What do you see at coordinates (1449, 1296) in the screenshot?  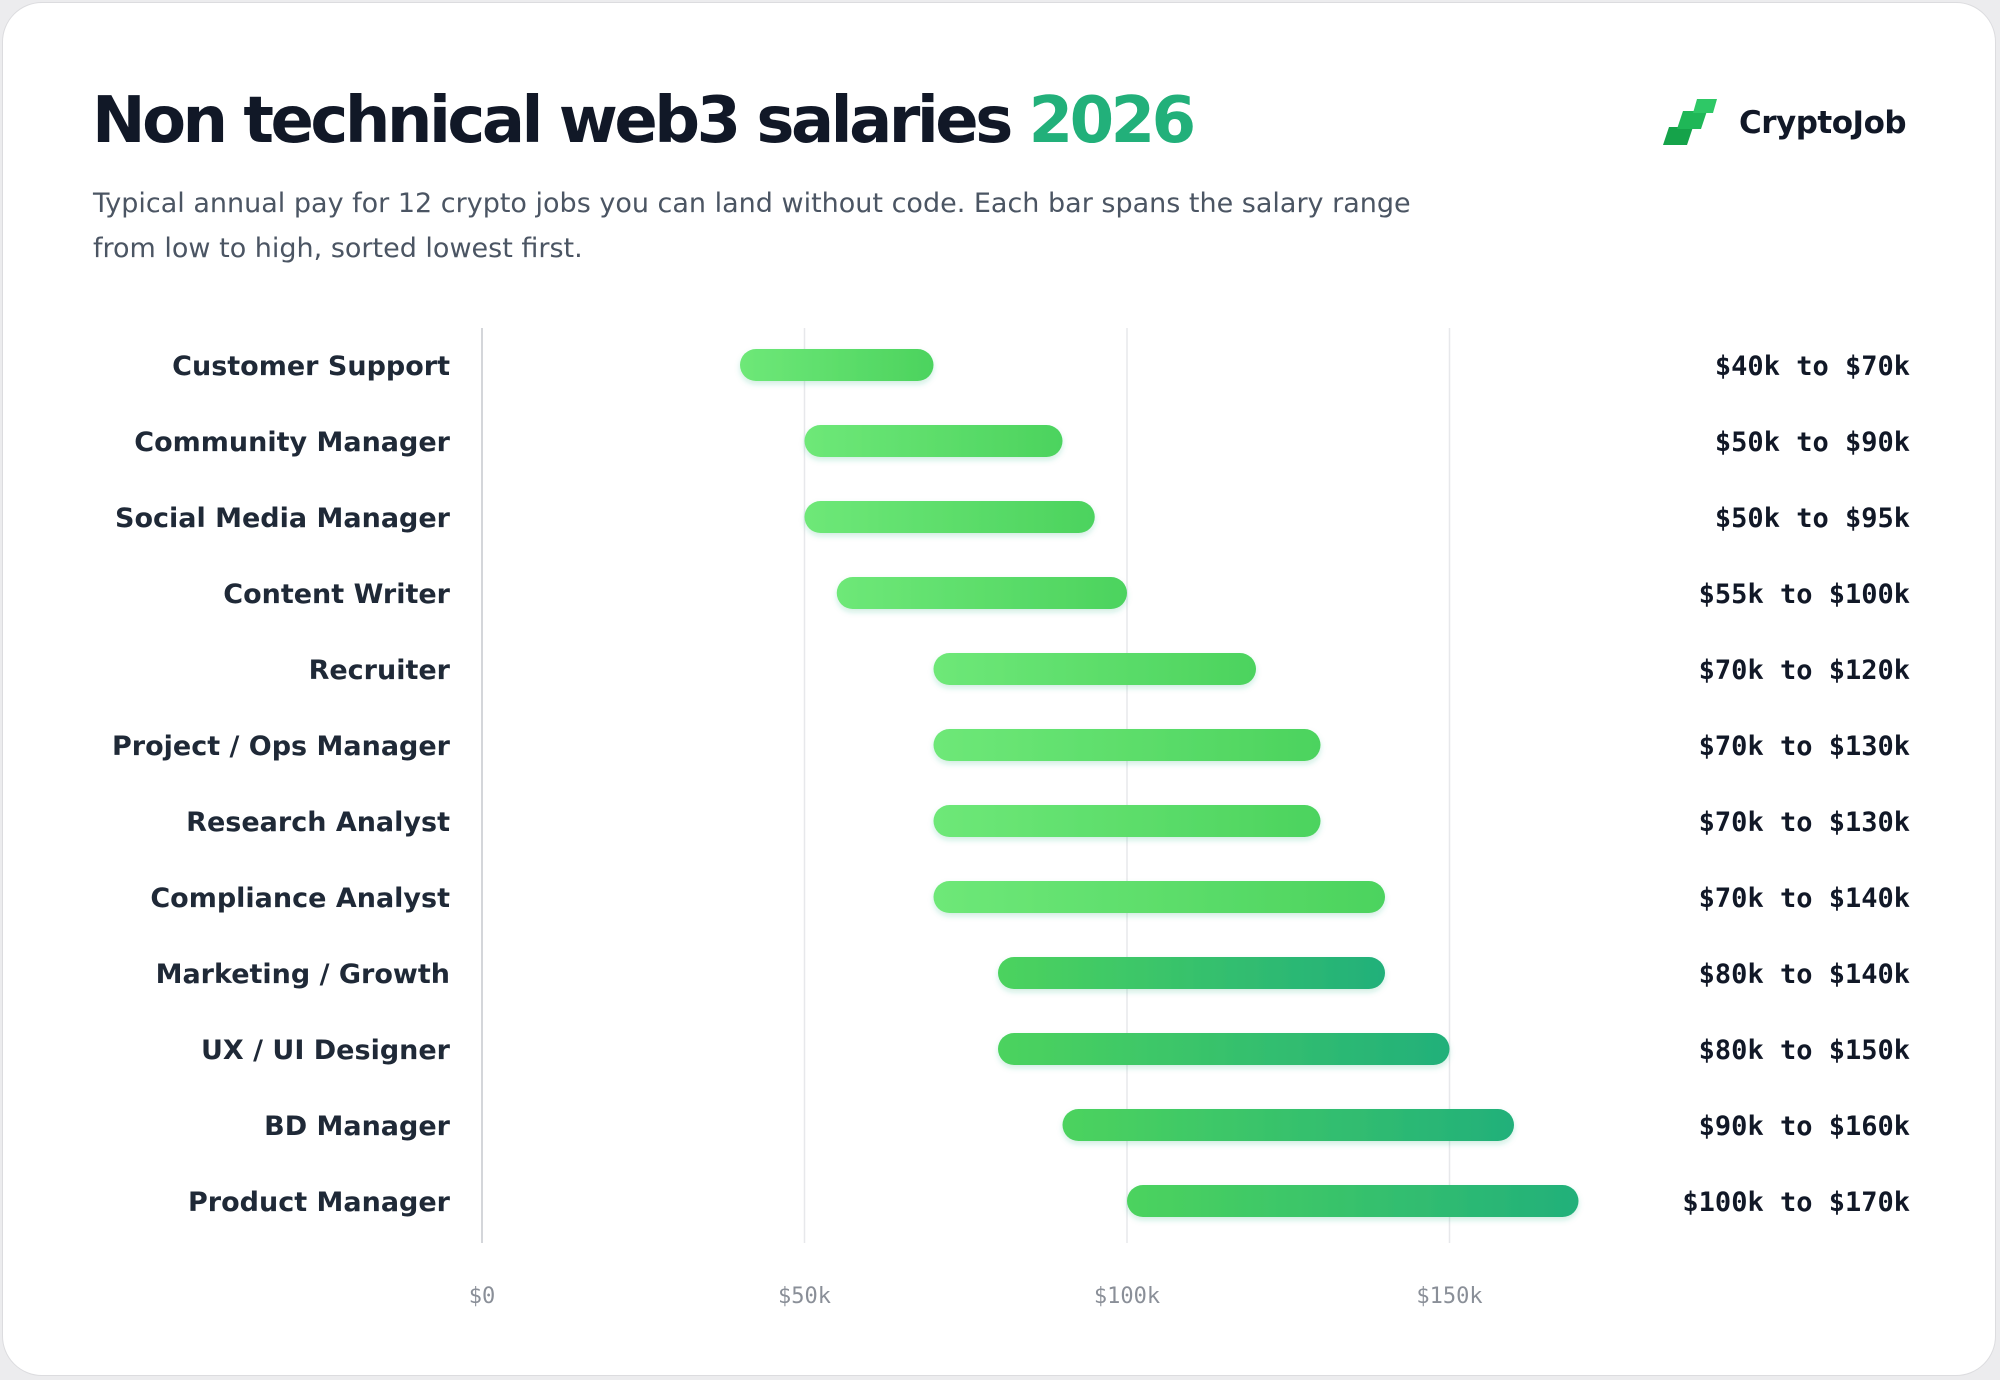 I see `x-tick-label: $150k` at bounding box center [1449, 1296].